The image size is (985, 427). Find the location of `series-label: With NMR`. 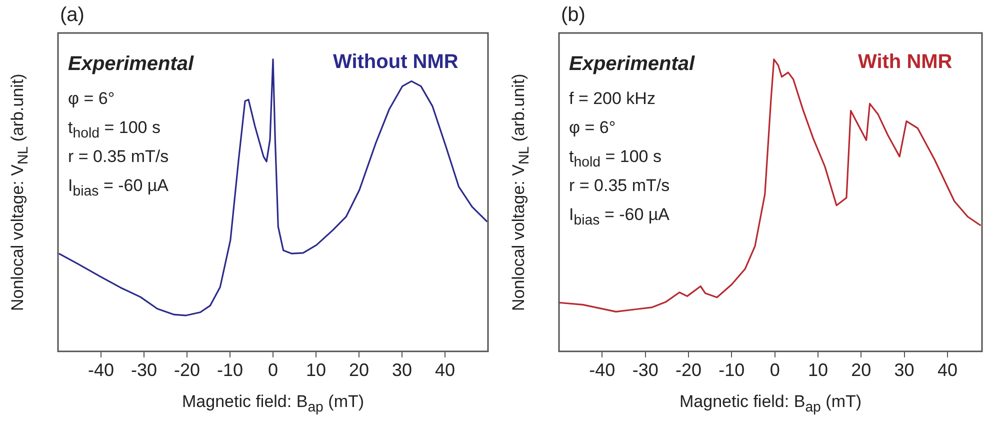

series-label: With NMR is located at coordinates (905, 62).